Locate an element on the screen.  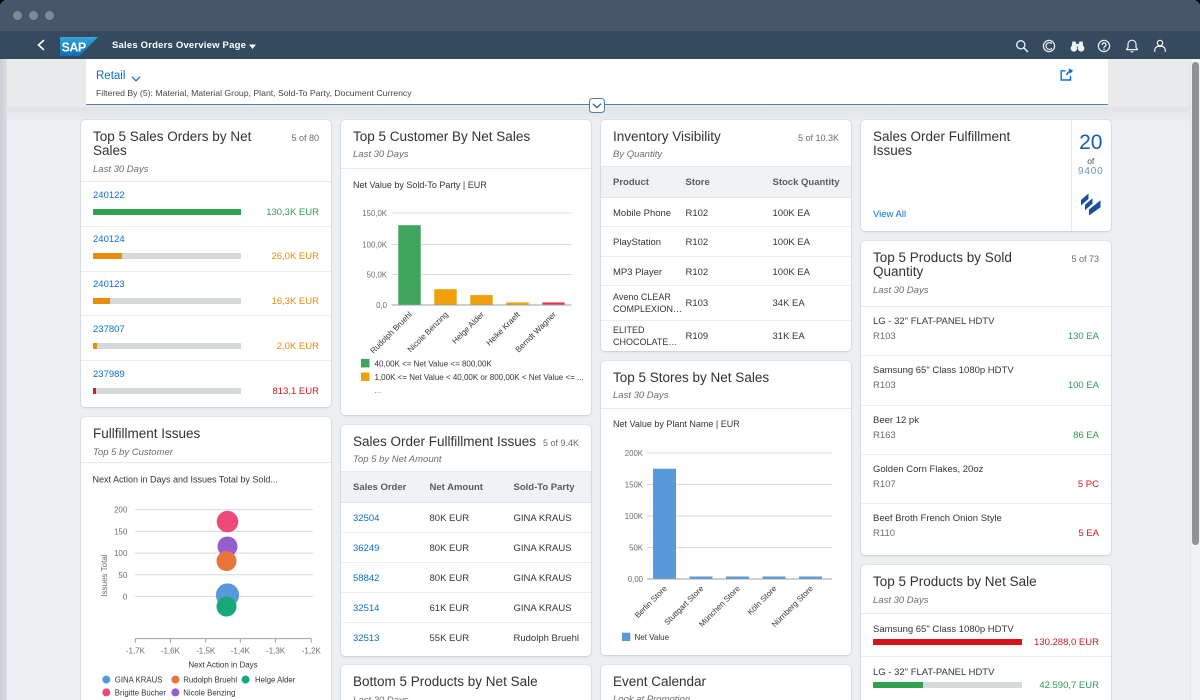
svg-text: Berlin Store is located at coordinates (651, 602).